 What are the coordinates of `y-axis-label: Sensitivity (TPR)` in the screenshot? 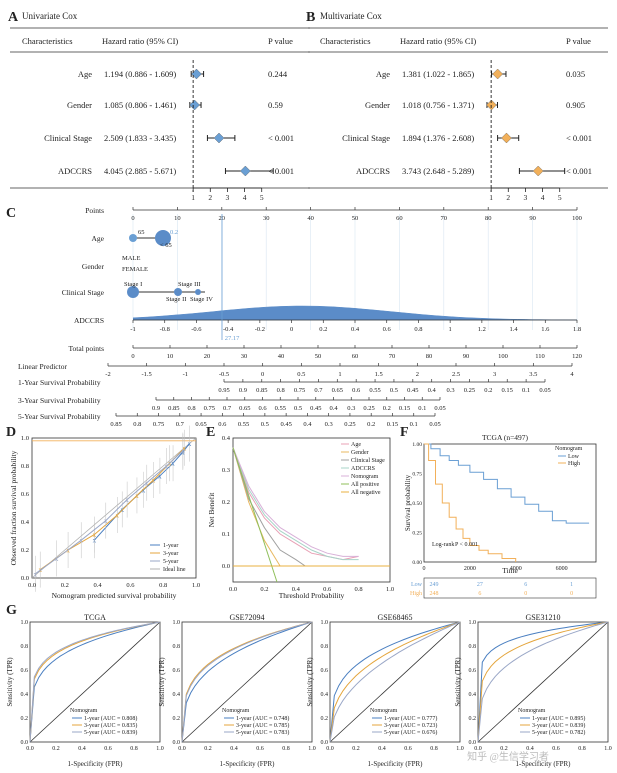 It's located at (162, 682).